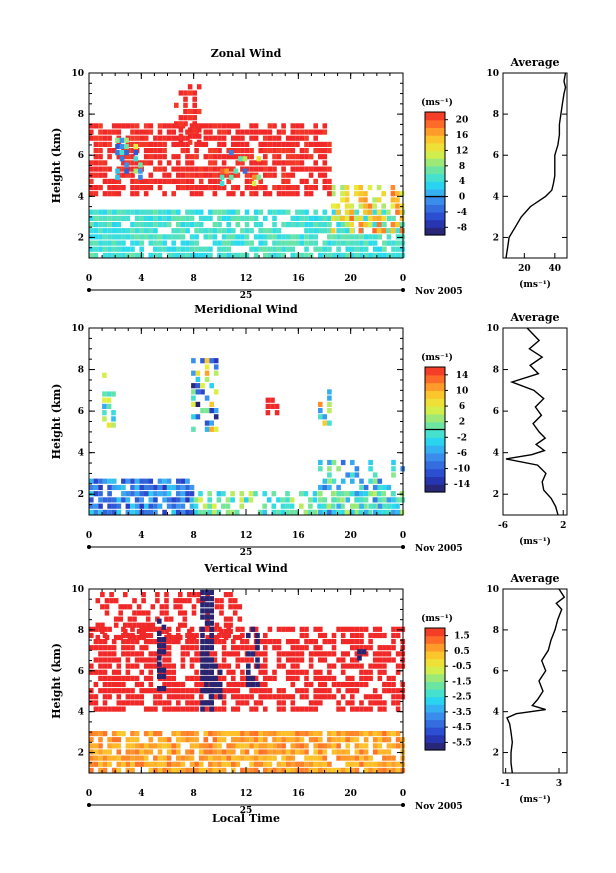 The image size is (616, 873). I want to click on y-tick-label: 8, so click(81, 631).